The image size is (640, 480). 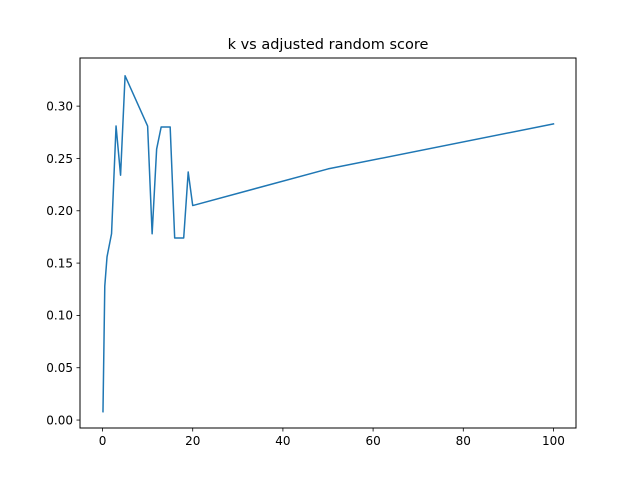 What do you see at coordinates (59, 420) in the screenshot?
I see `y-tick-label: 0.00` at bounding box center [59, 420].